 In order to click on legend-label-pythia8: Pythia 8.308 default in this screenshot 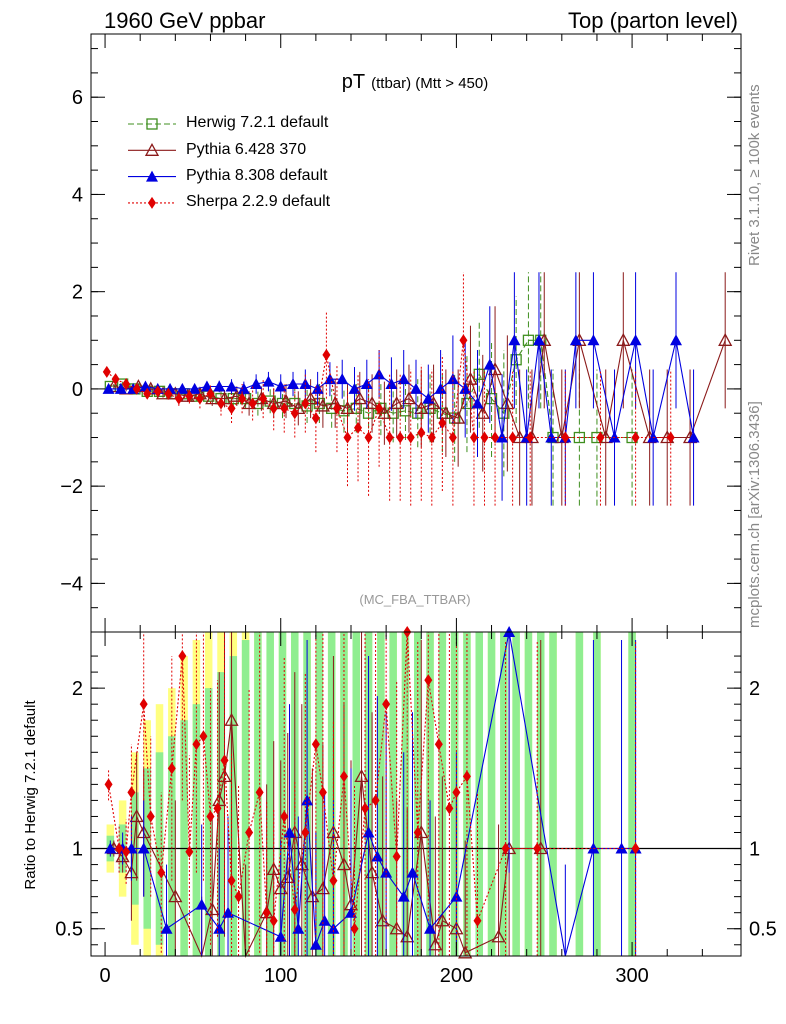, I will do `click(257, 175)`.